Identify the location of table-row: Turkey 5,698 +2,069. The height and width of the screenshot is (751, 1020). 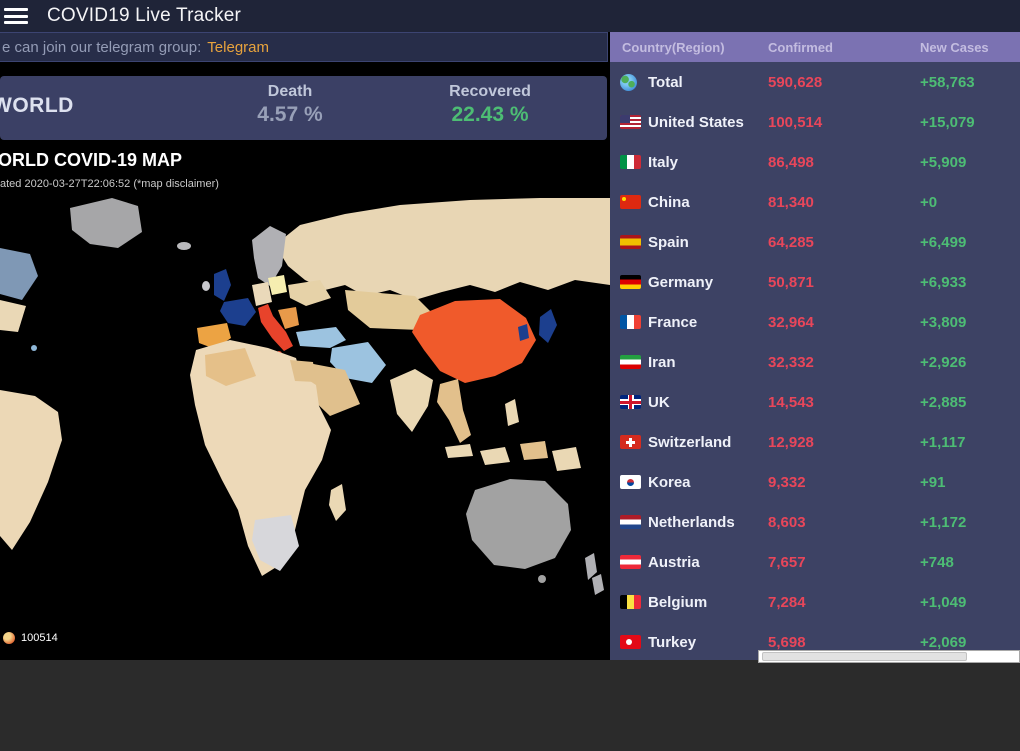
(815, 641).